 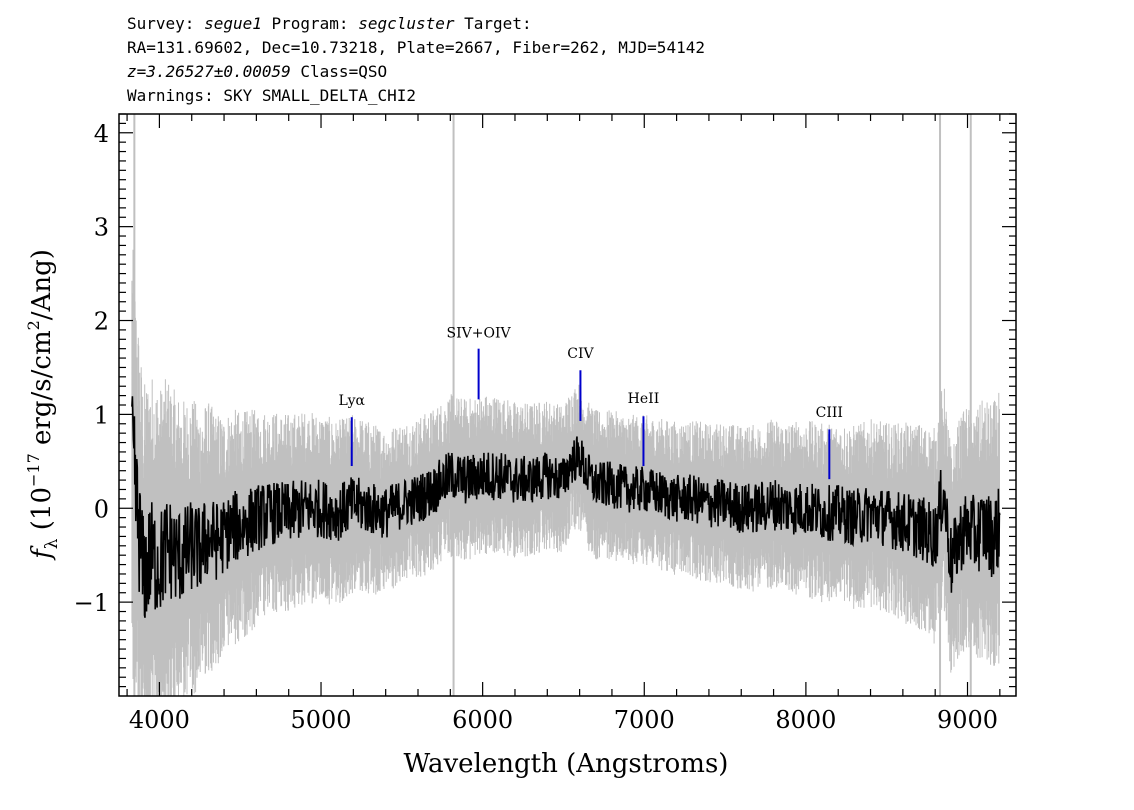 What do you see at coordinates (416, 72) in the screenshot?
I see `header-line-redshift: z=3.26527±0.00059 Class=QSO` at bounding box center [416, 72].